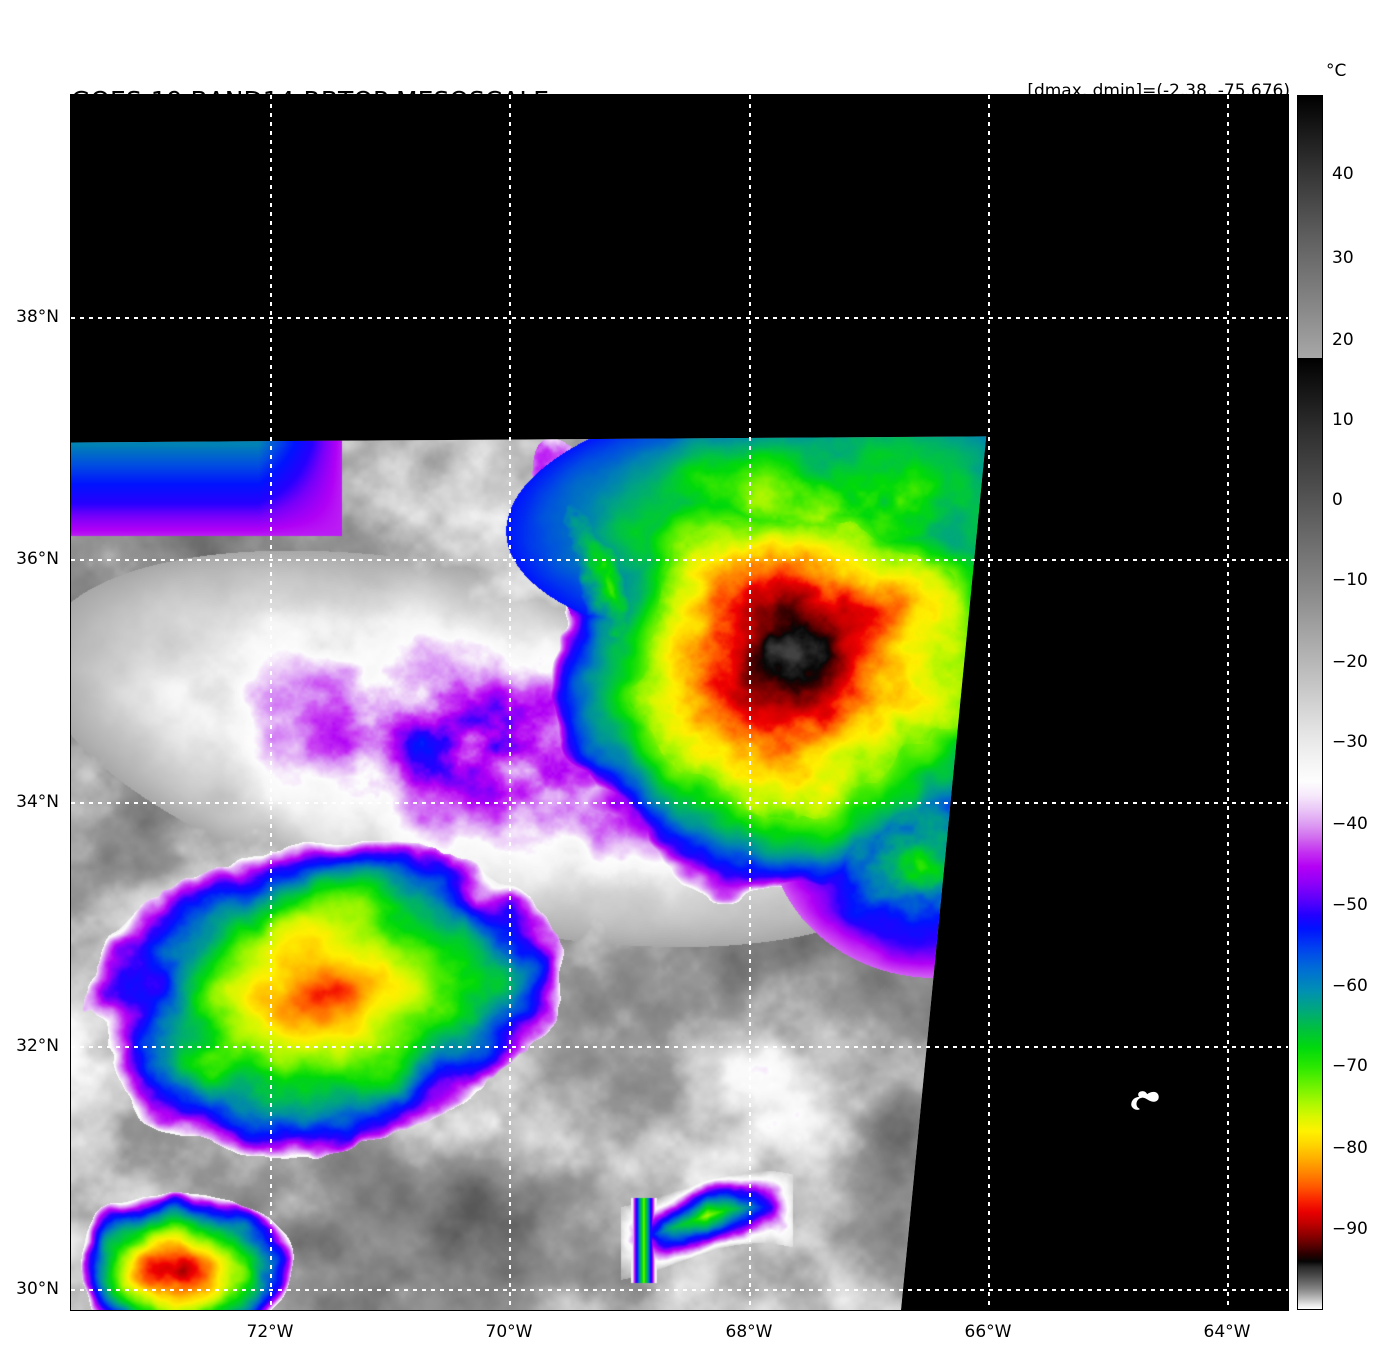 The height and width of the screenshot is (1359, 1389). I want to click on colorbar-tick-neg70: −70, so click(1350, 1066).